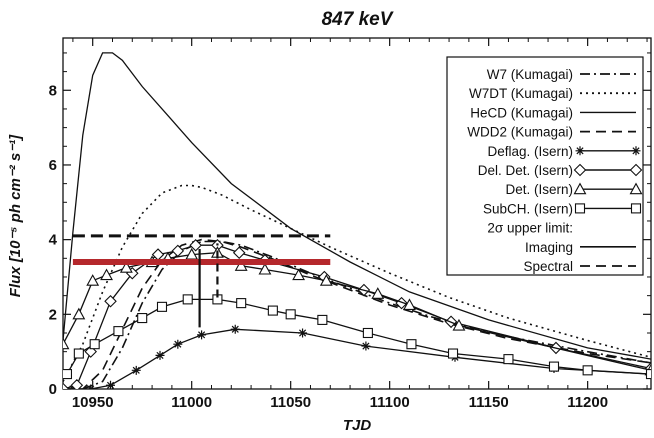  I want to click on legend-label-deflag-isern: Deflag. (Isern), so click(530, 151).